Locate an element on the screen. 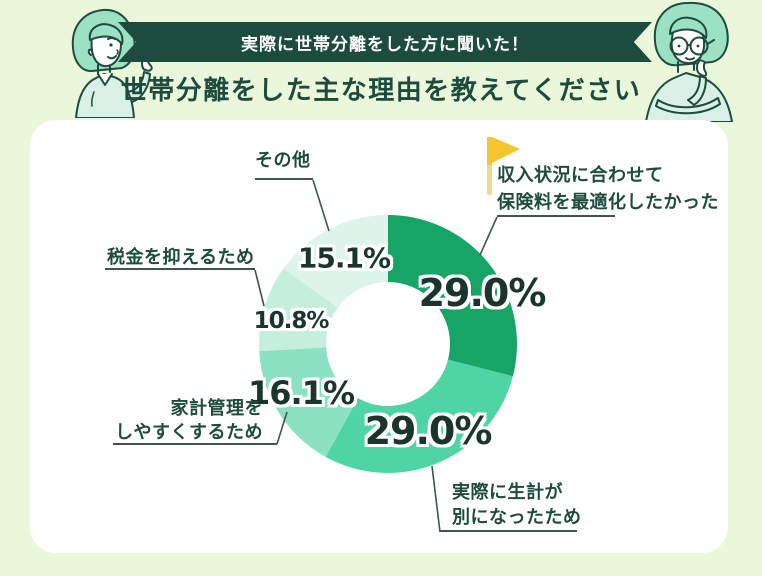  callout-livelihood-underline is located at coordinates (508, 531).